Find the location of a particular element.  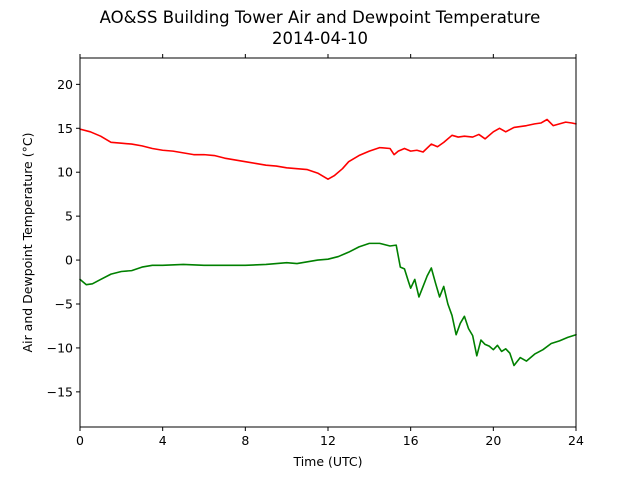

x-tick-label: 20 is located at coordinates (493, 440).